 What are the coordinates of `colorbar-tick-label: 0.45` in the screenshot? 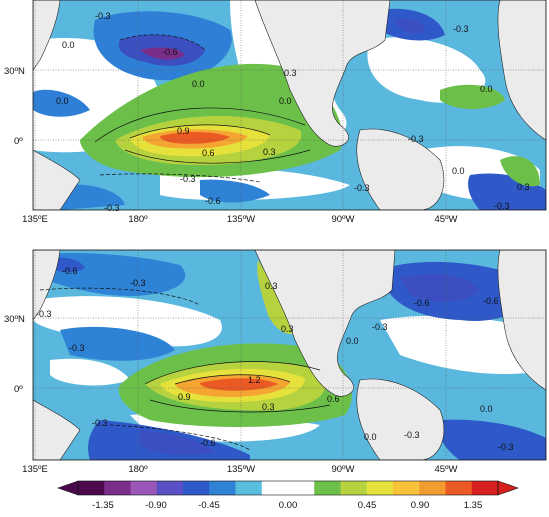 It's located at (367, 505).